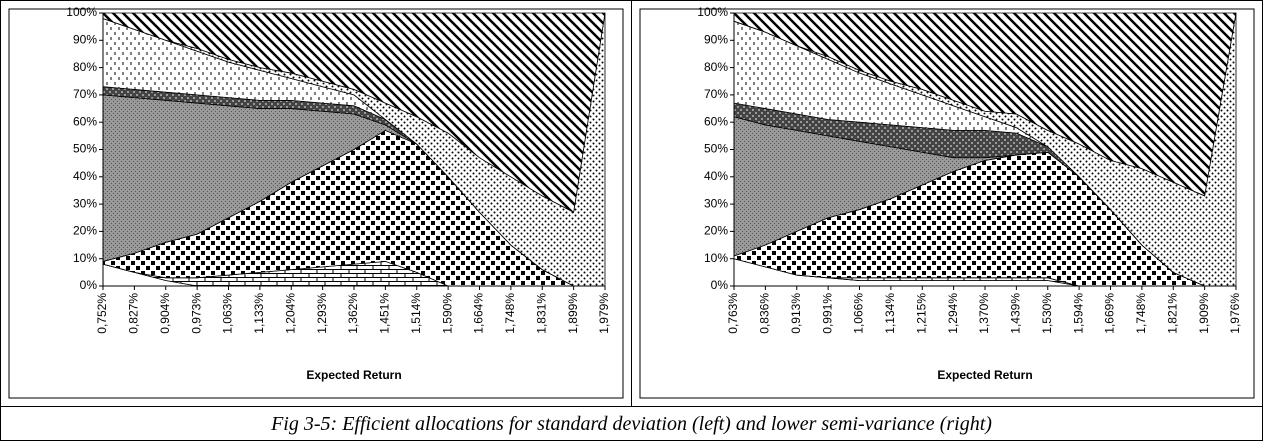 This screenshot has height=441, width=1263. Describe the element at coordinates (1110, 313) in the screenshot. I see `x-tick-label: 1,669%` at that location.